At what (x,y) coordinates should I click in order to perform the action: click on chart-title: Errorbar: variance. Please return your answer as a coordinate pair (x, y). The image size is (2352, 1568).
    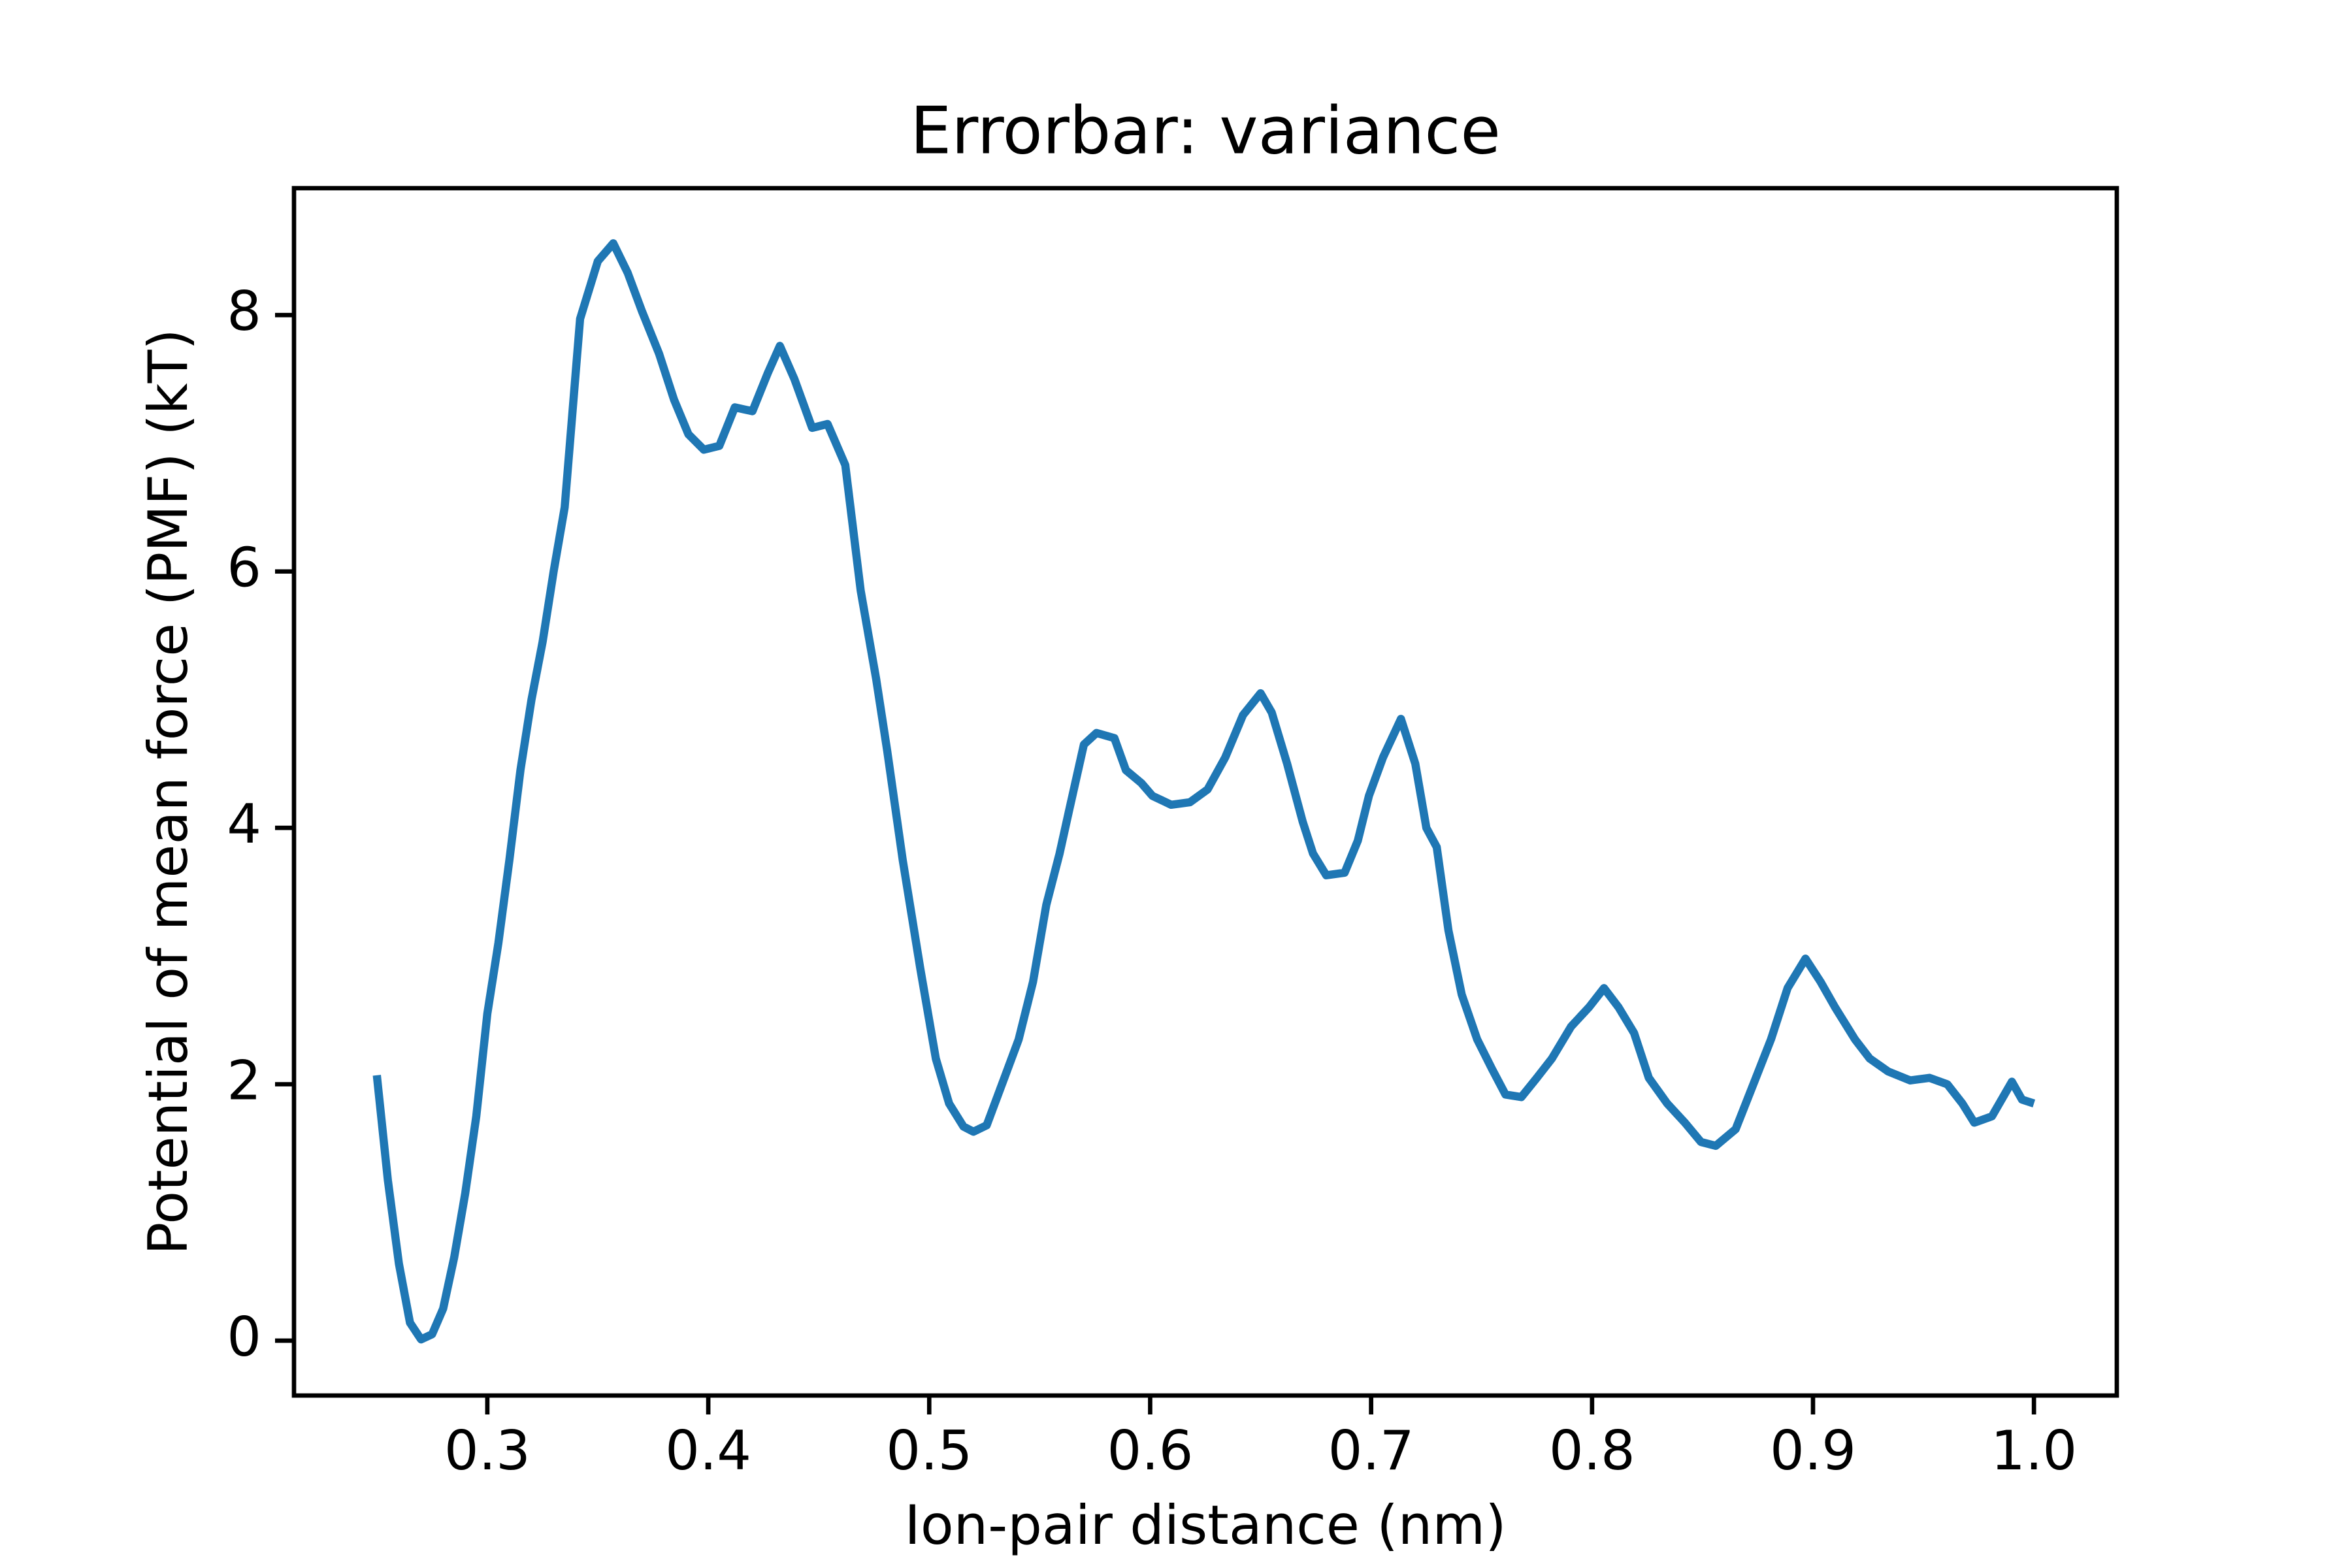
    Looking at the image, I should click on (1205, 130).